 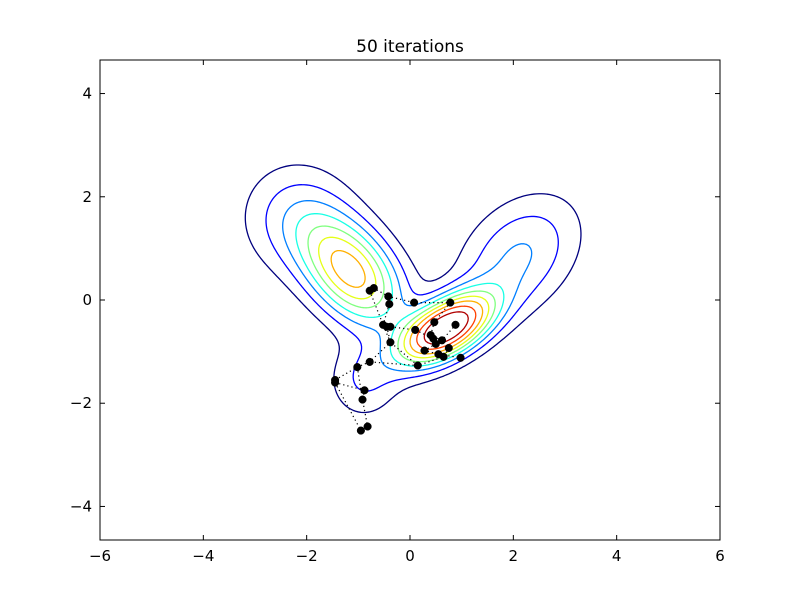 I want to click on x-tick-label: −2, so click(x=307, y=556).